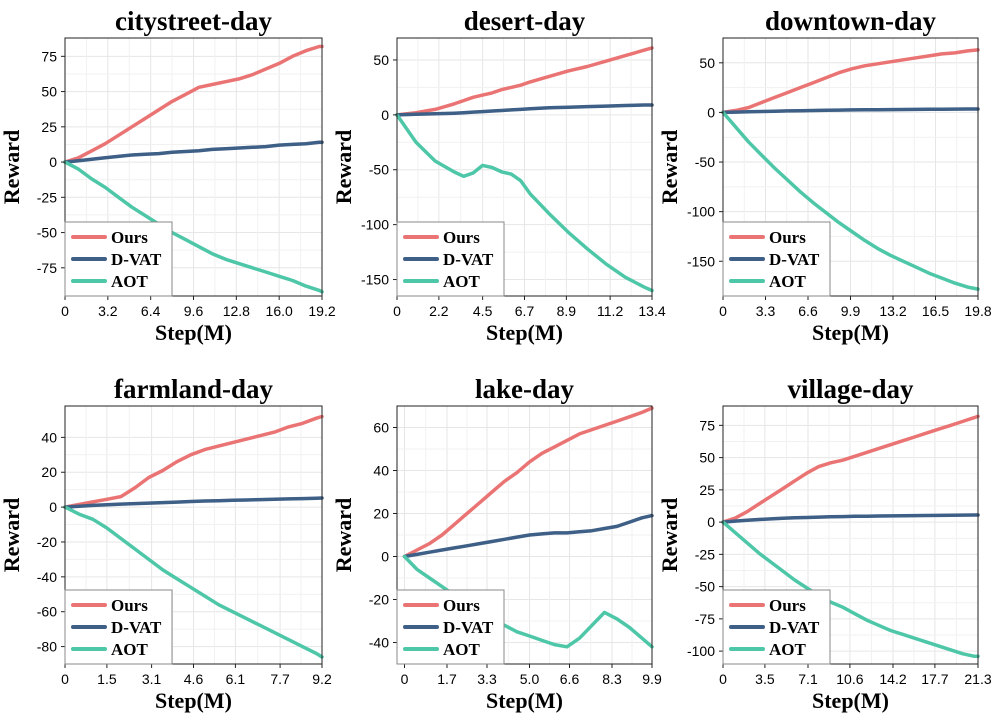  I want to click on x-tick-label: 19.2, so click(321, 311).